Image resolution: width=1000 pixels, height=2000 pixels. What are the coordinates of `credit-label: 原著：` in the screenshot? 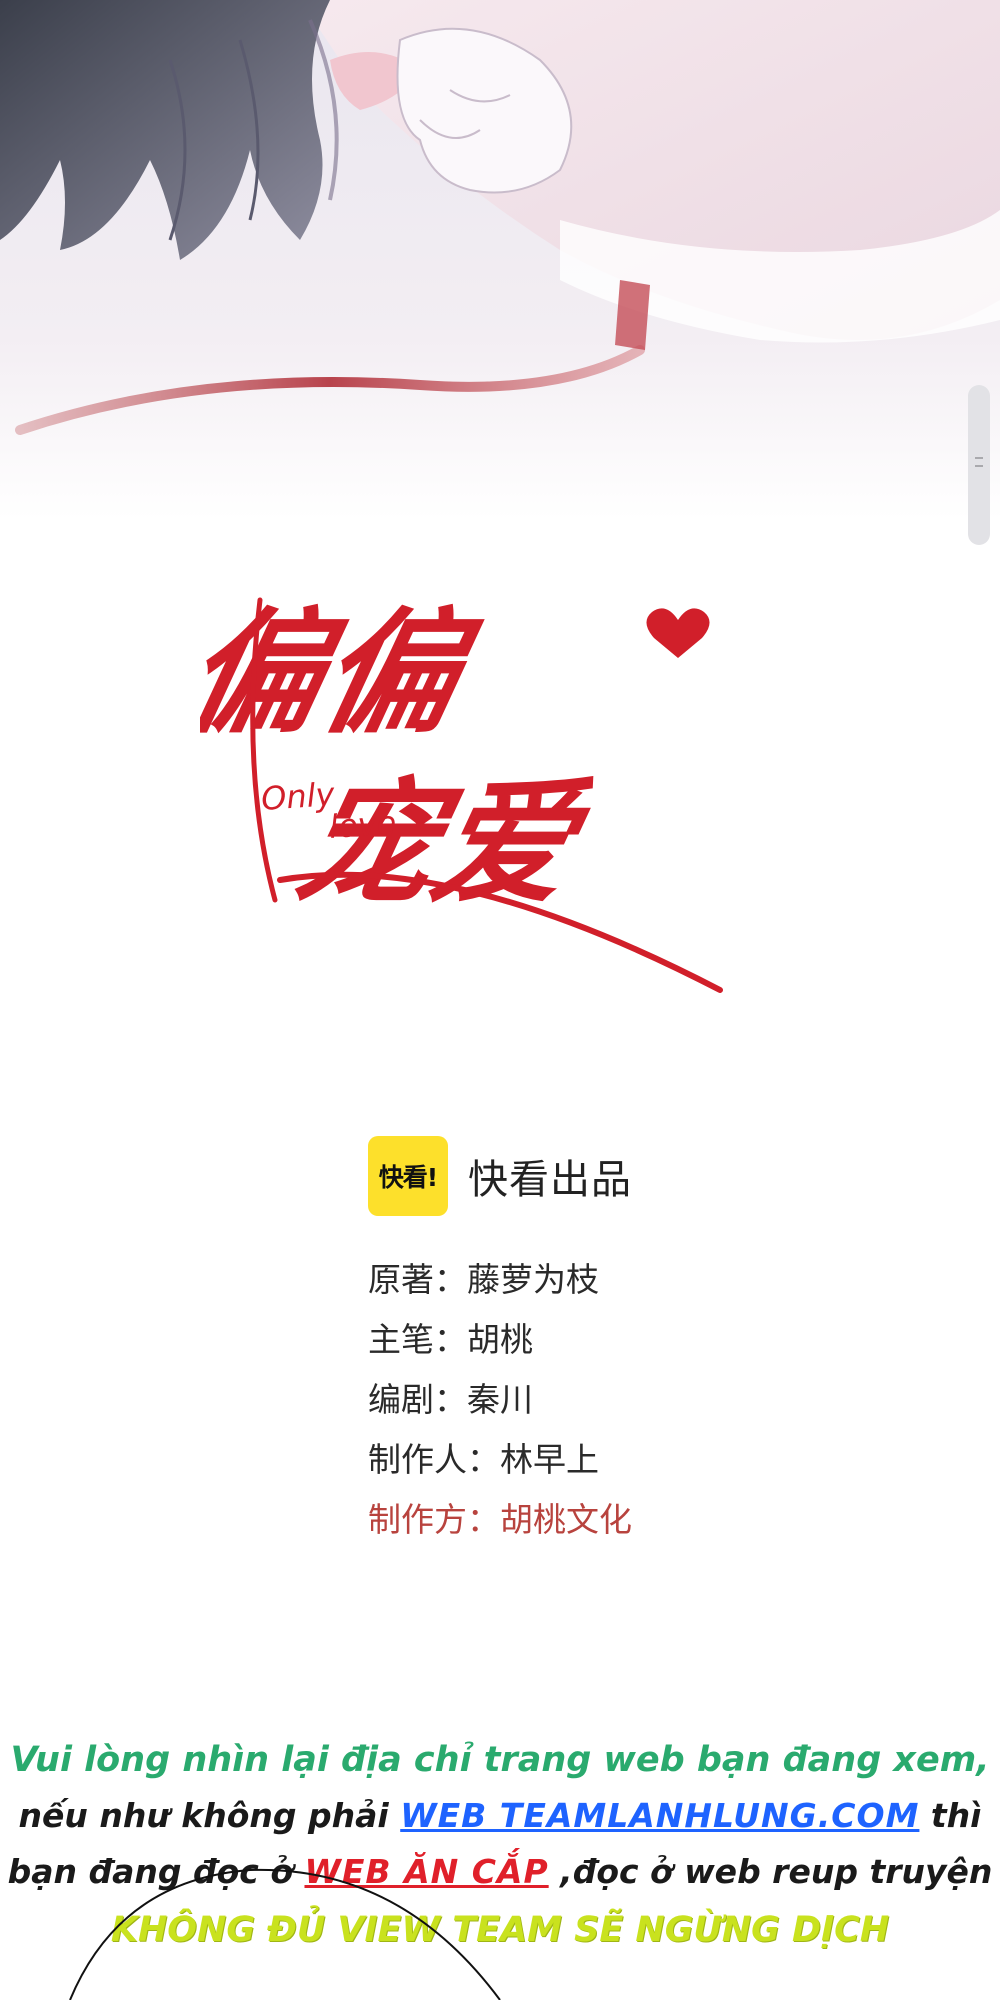 It's located at (417, 1279).